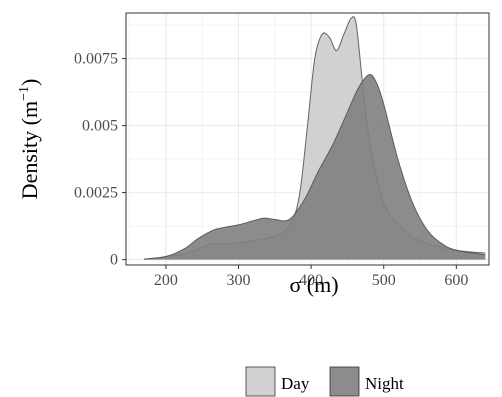  I want to click on y-tick-label: 0, so click(114, 260).